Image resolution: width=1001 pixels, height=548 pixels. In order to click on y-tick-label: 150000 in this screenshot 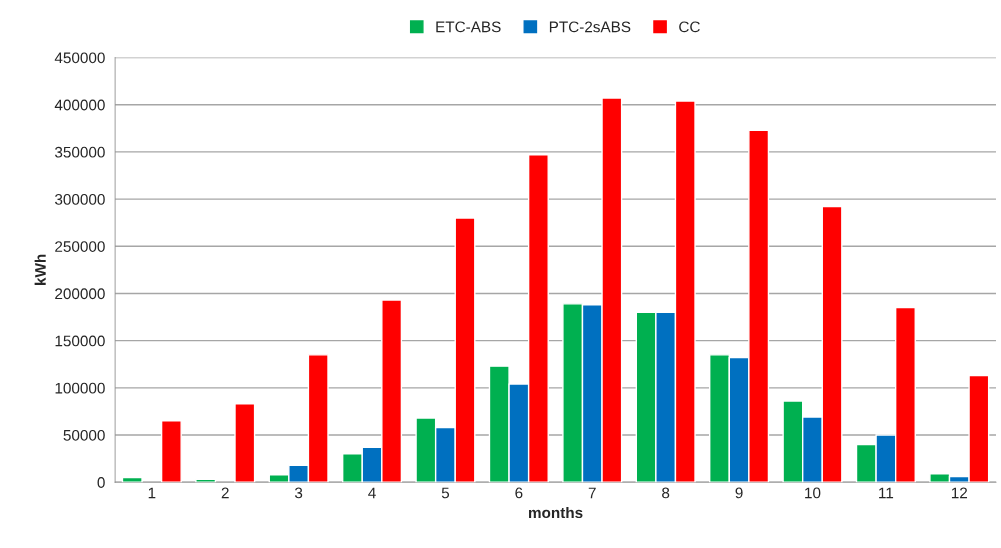, I will do `click(80, 341)`.